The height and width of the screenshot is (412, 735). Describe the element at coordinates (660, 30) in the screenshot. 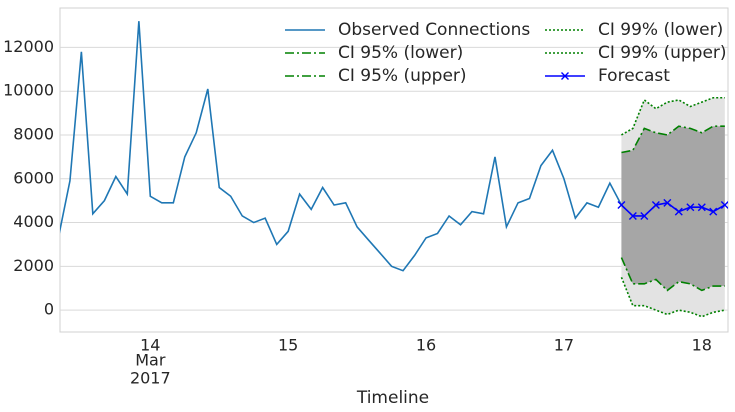

I see `legend-label: CI 99% (lower)` at that location.